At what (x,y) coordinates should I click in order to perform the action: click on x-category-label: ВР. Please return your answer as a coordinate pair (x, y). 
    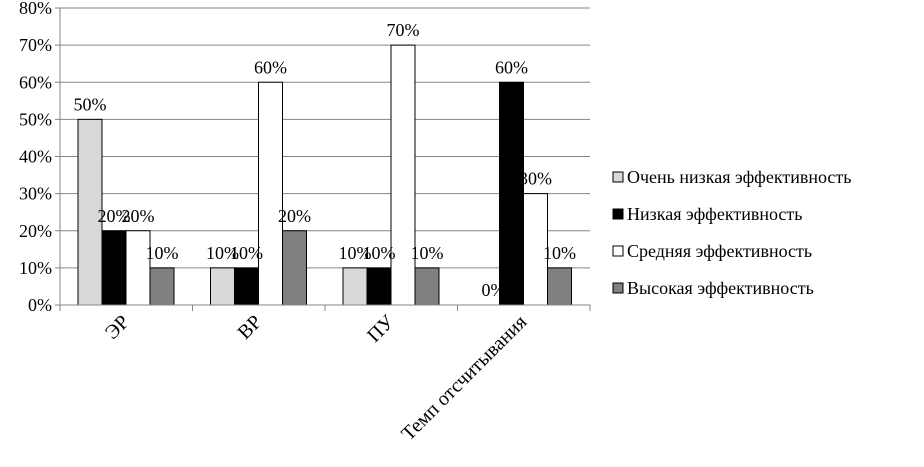
    Looking at the image, I should click on (249, 327).